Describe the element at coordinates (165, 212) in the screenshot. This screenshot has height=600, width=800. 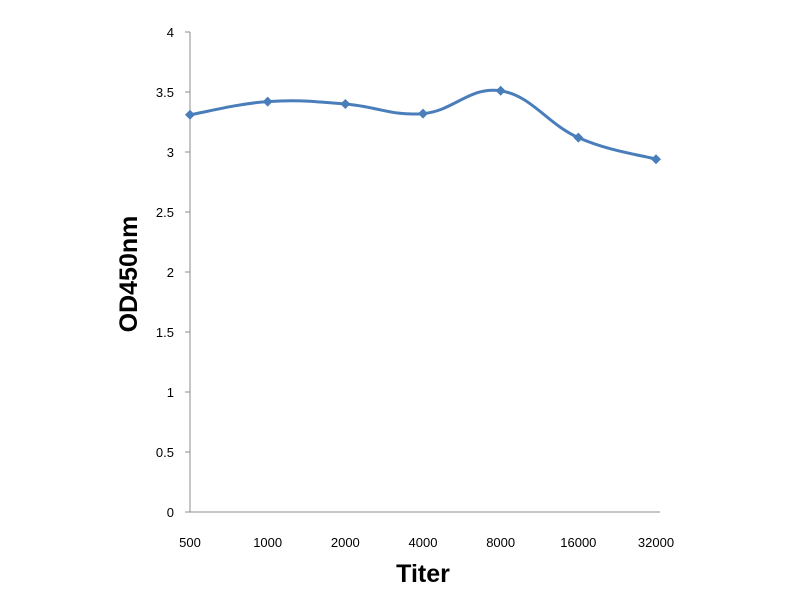
I see `y-tick-label: 2.5` at that location.